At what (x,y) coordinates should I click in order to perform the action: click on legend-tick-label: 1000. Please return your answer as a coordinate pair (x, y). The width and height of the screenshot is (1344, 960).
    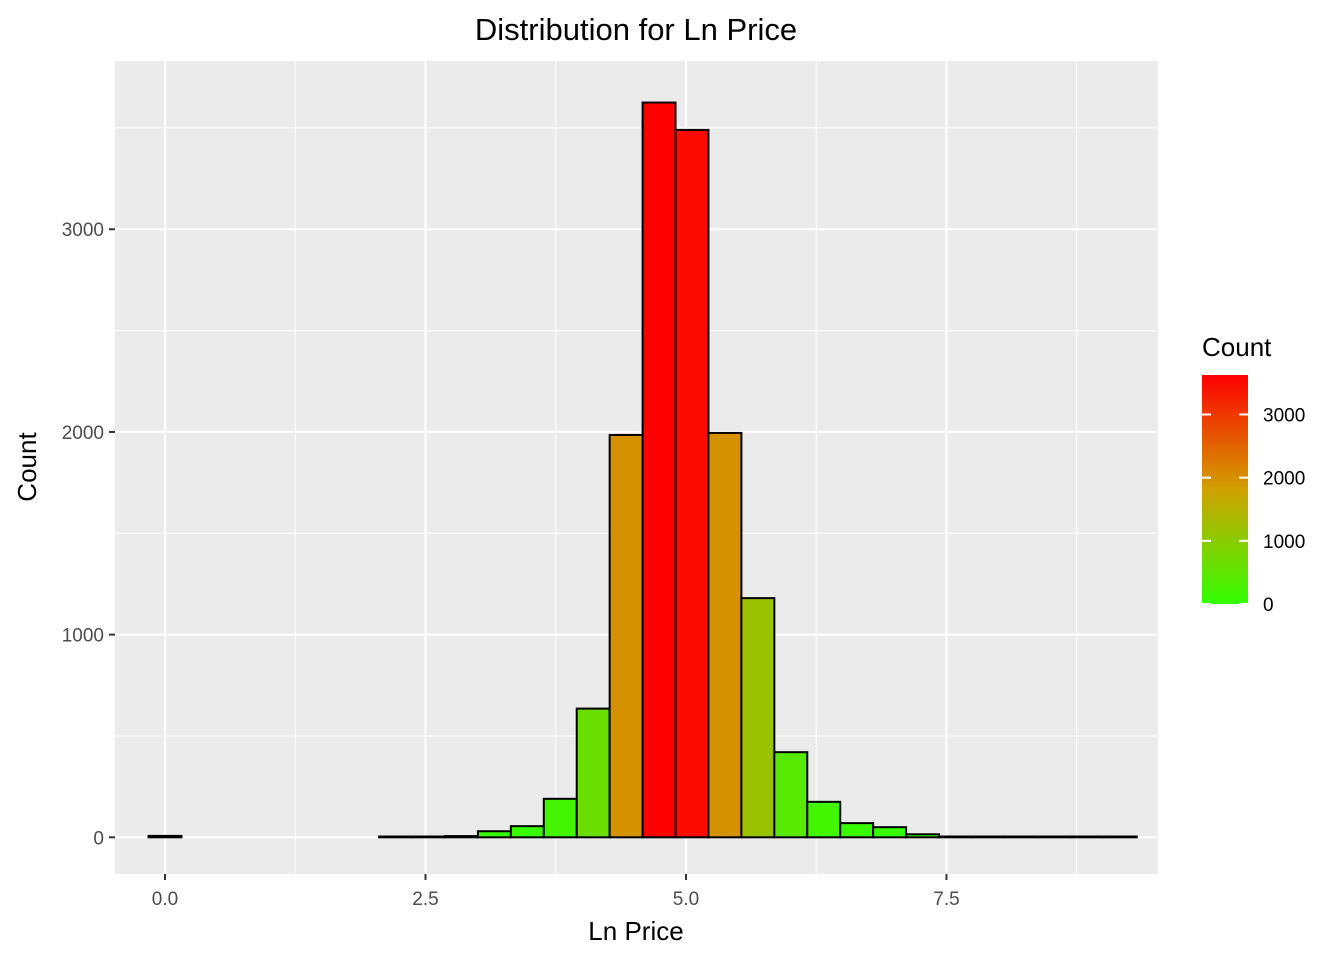
    Looking at the image, I should click on (1284, 542).